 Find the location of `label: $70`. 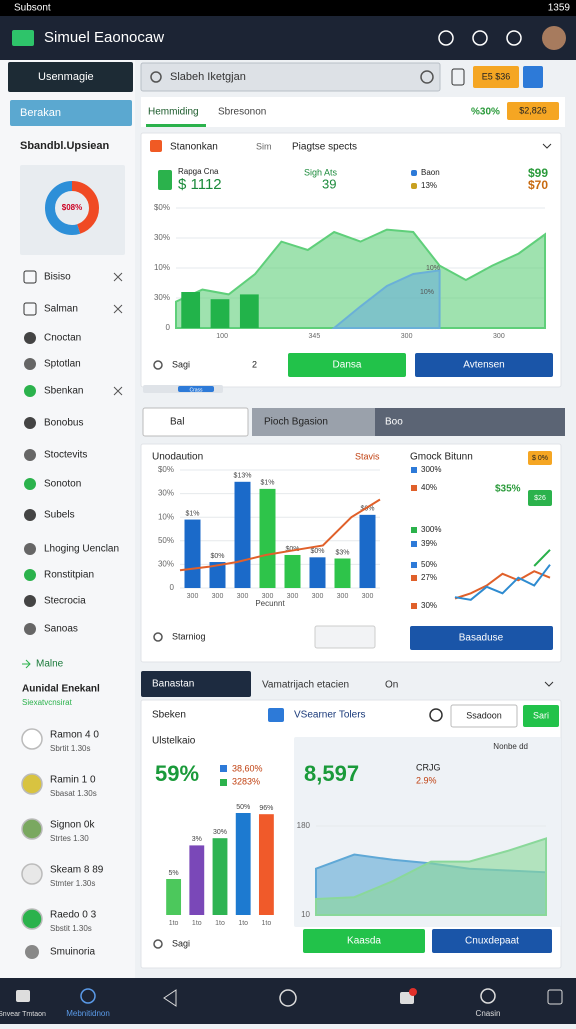

label: $70 is located at coordinates (538, 185).